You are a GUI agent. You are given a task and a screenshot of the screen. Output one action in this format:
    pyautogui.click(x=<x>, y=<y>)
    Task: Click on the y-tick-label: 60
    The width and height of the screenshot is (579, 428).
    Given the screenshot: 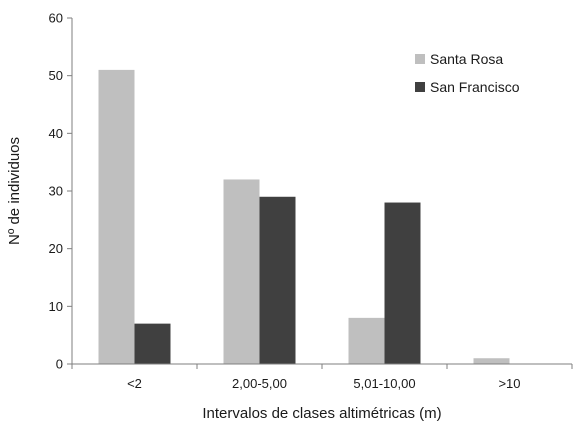 What is the action you would take?
    pyautogui.click(x=56, y=18)
    